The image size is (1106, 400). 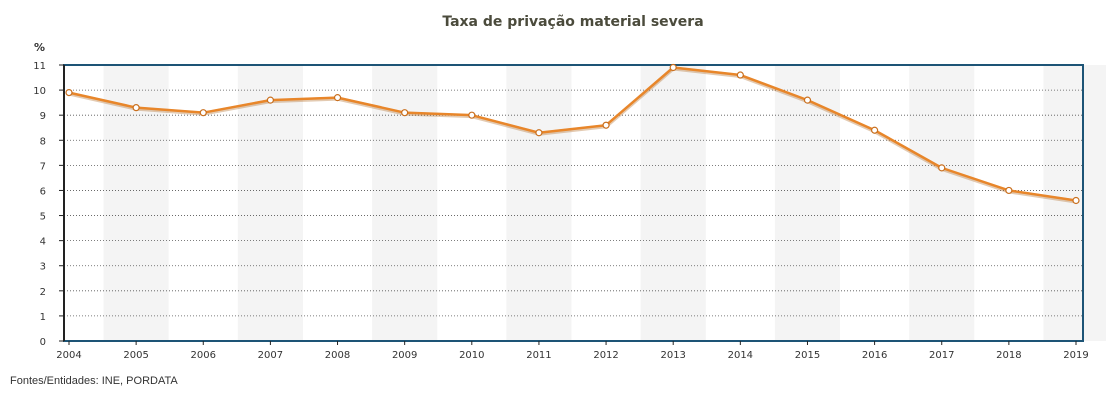 I want to click on y-tick-label-9: 9, so click(x=43, y=116).